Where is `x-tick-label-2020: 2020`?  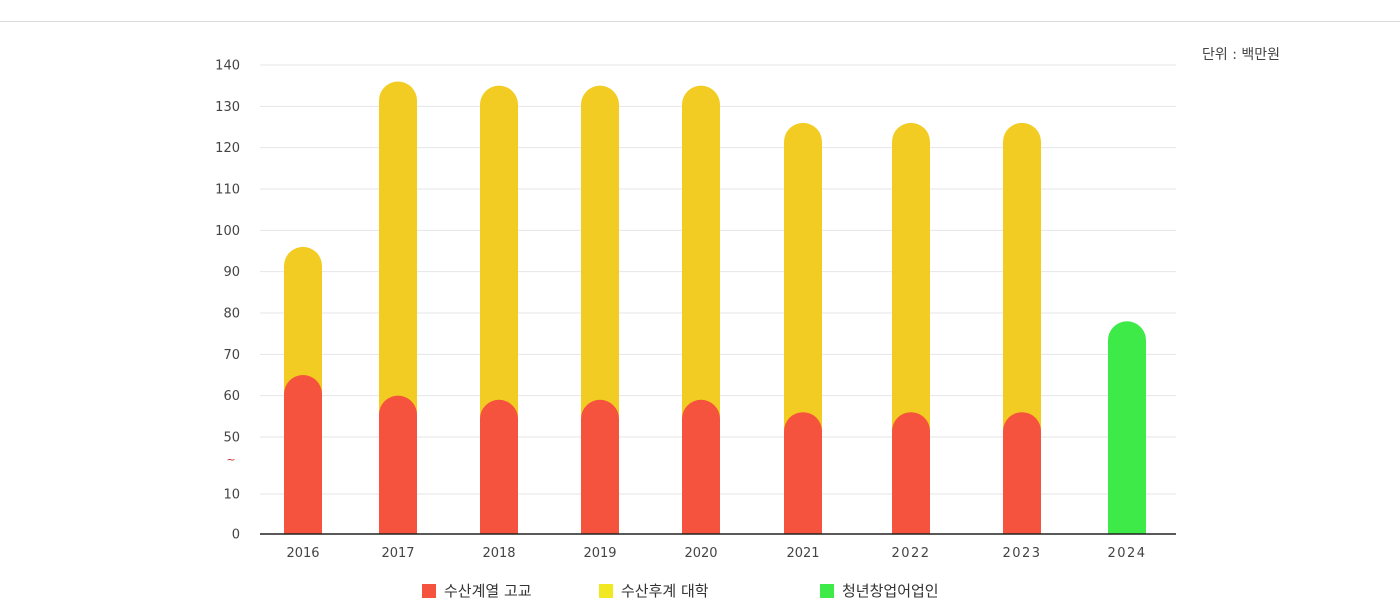
x-tick-label-2020: 2020 is located at coordinates (700, 553).